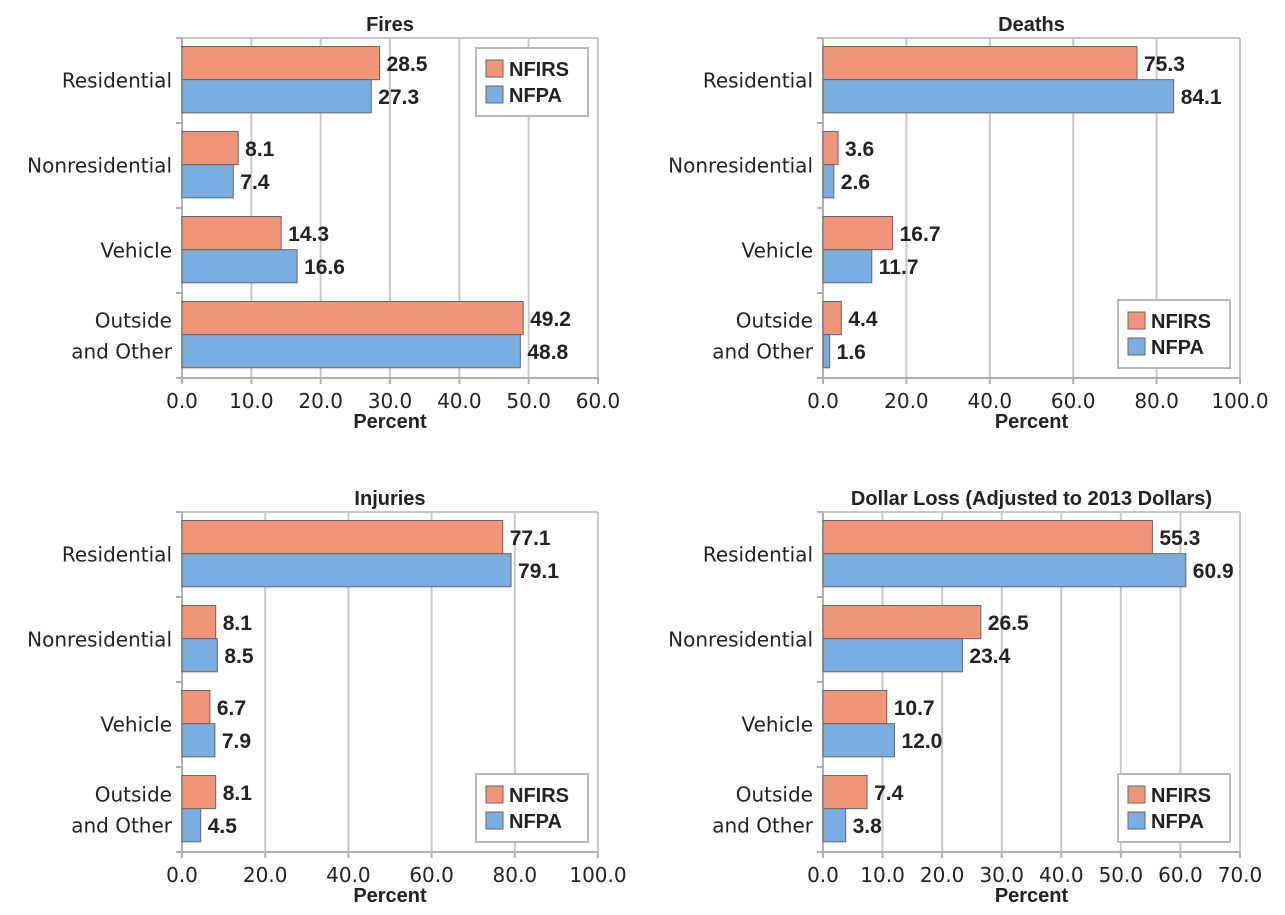 The width and height of the screenshot is (1285, 915). I want to click on data-label: 10.7, so click(914, 708).